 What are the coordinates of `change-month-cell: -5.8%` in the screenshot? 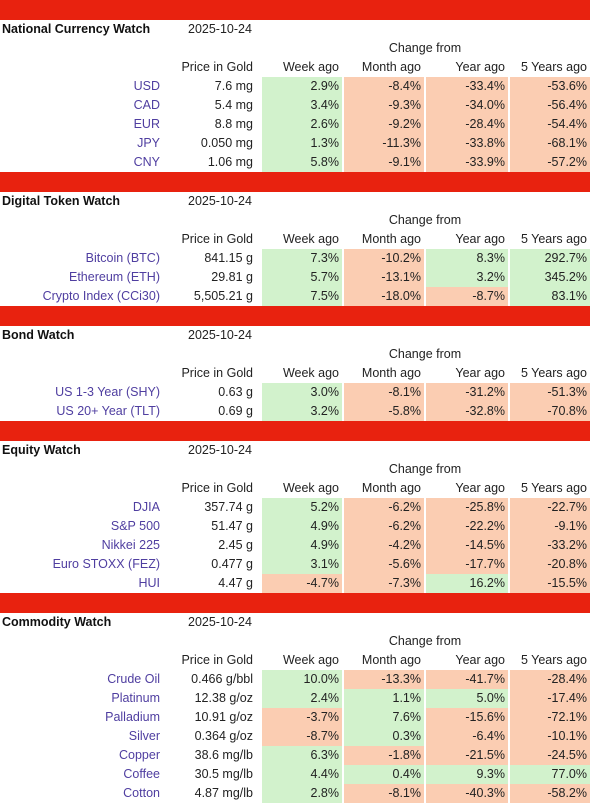 It's located at (384, 411).